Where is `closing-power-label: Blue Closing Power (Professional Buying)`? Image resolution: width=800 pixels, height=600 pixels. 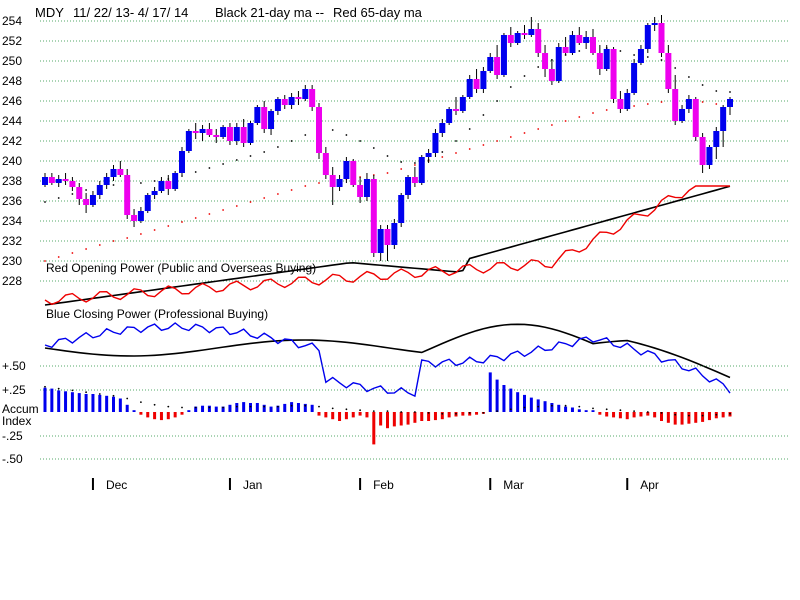 closing-power-label: Blue Closing Power (Professional Buying) is located at coordinates (157, 314).